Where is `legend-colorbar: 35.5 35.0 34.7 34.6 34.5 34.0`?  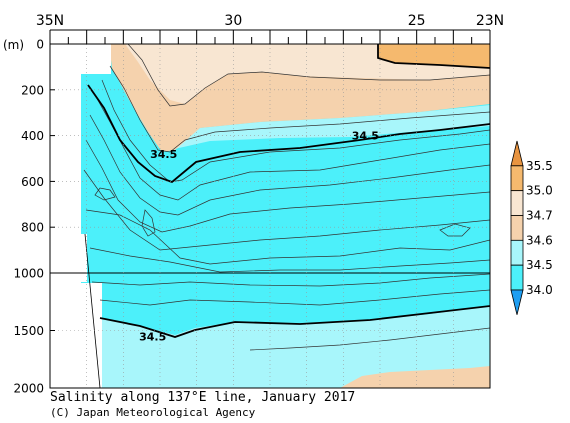 legend-colorbar: 35.5 35.0 34.7 34.6 34.5 34.0 is located at coordinates (531, 227).